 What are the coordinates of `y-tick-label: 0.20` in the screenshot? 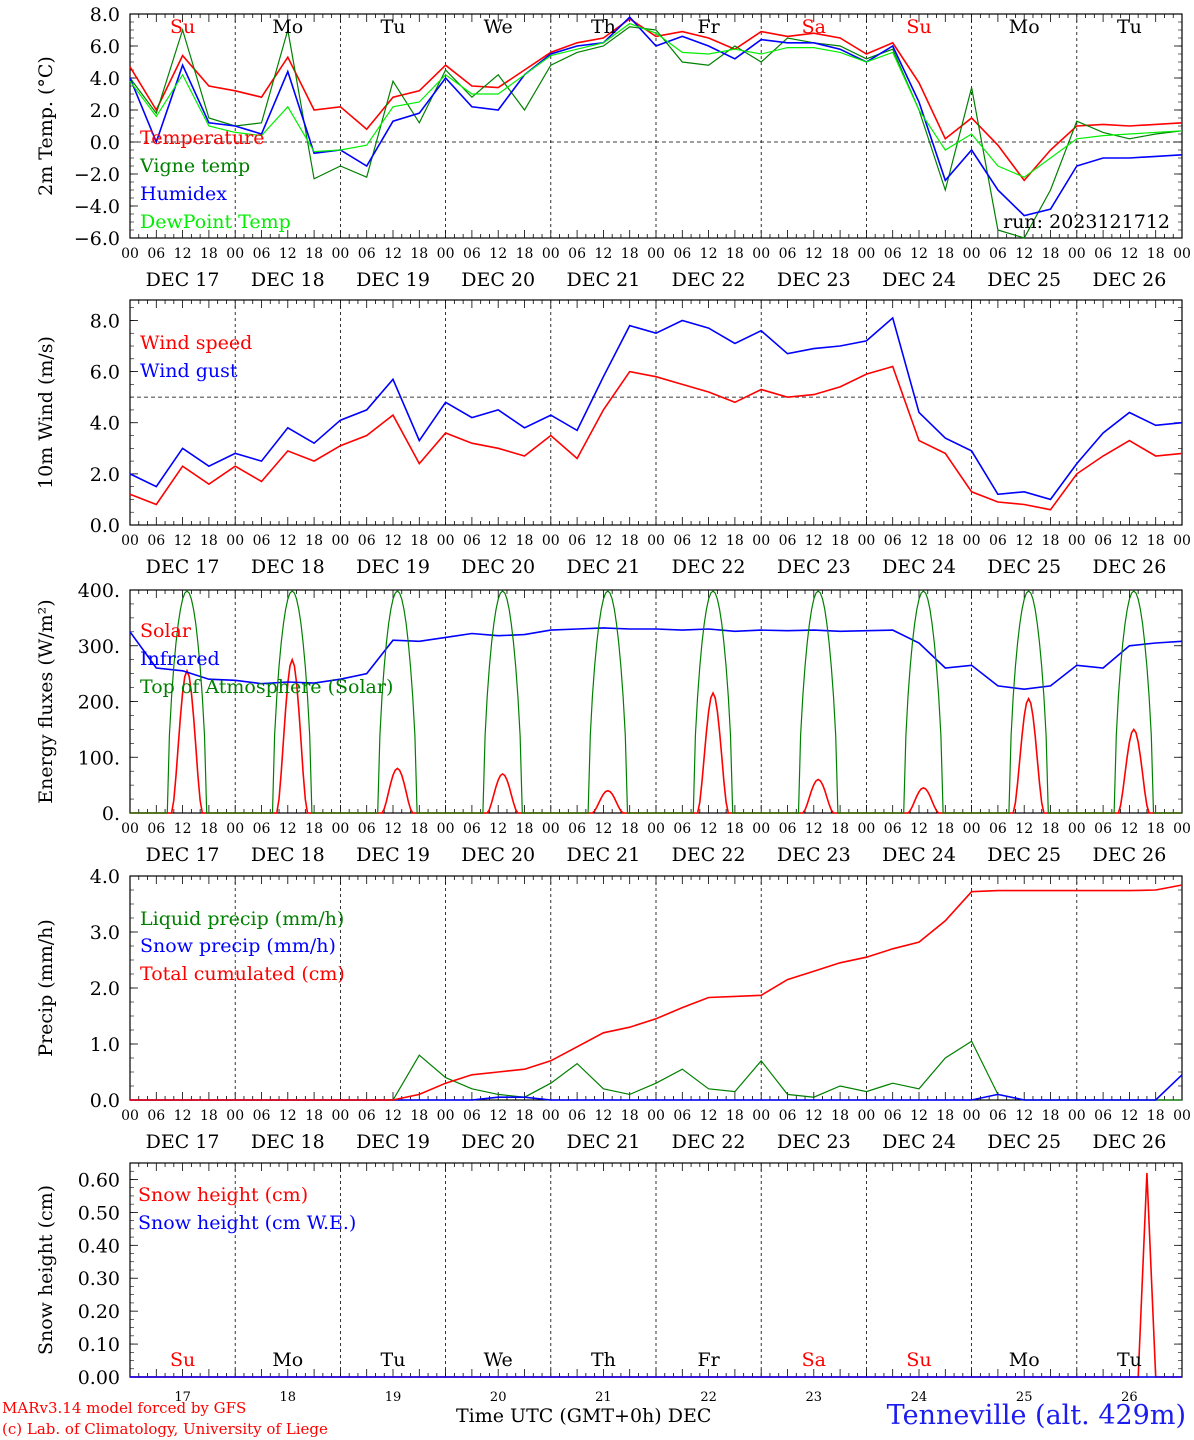 It's located at (99, 1312).